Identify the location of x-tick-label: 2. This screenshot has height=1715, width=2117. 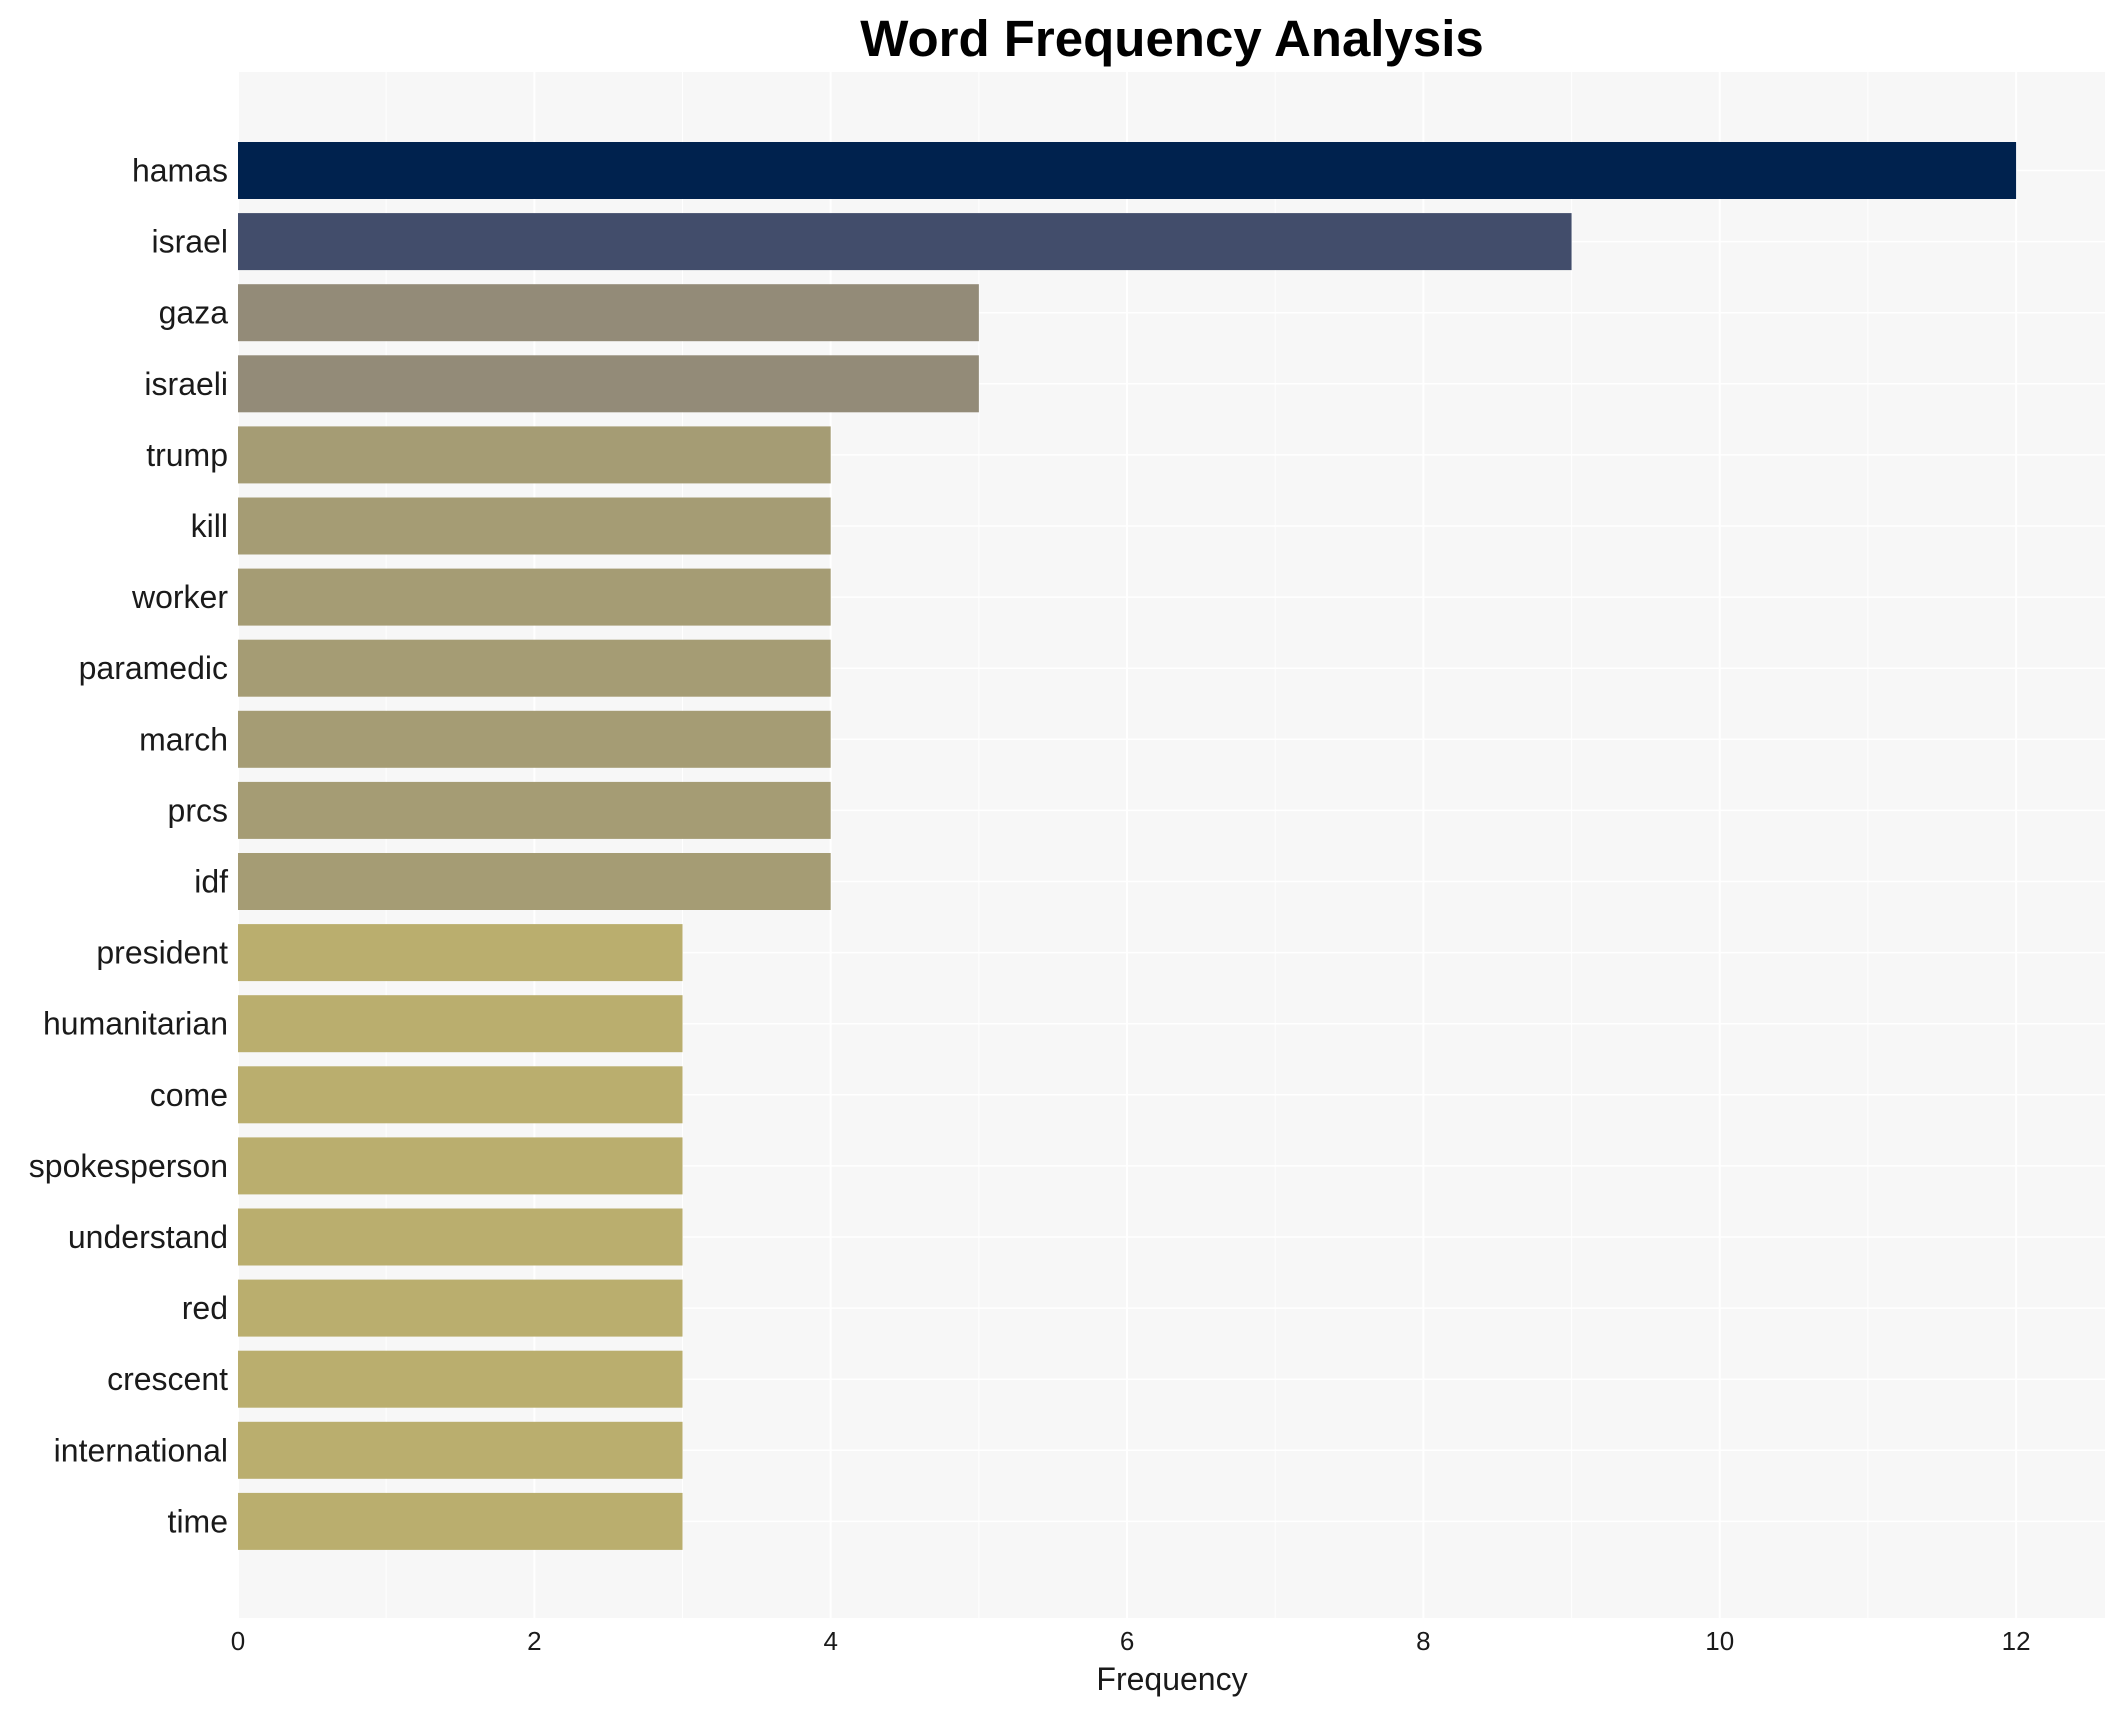
(534, 1641).